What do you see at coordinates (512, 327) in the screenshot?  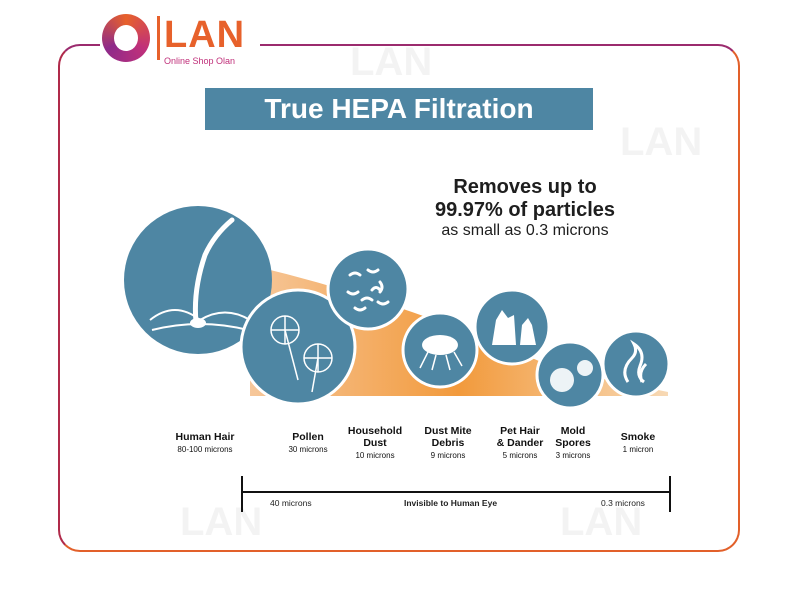 I see `pet-icon` at bounding box center [512, 327].